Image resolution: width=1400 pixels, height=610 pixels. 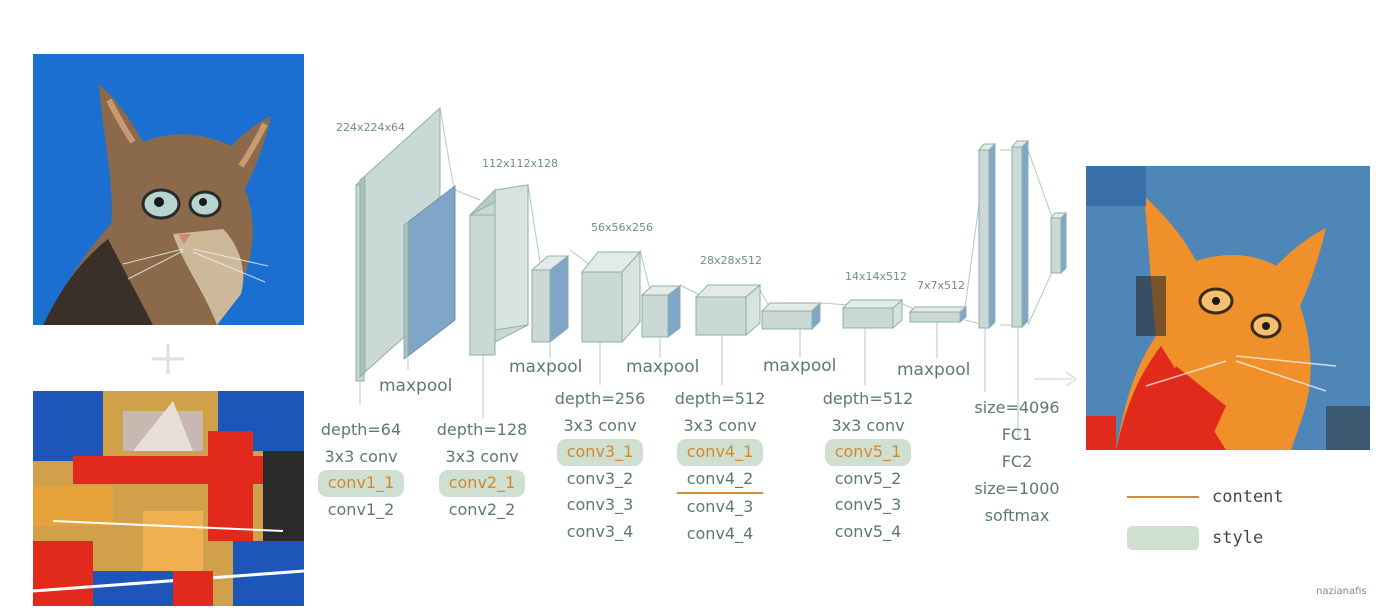 What do you see at coordinates (361, 509) in the screenshot?
I see `layer-conv1-2: conv1_2` at bounding box center [361, 509].